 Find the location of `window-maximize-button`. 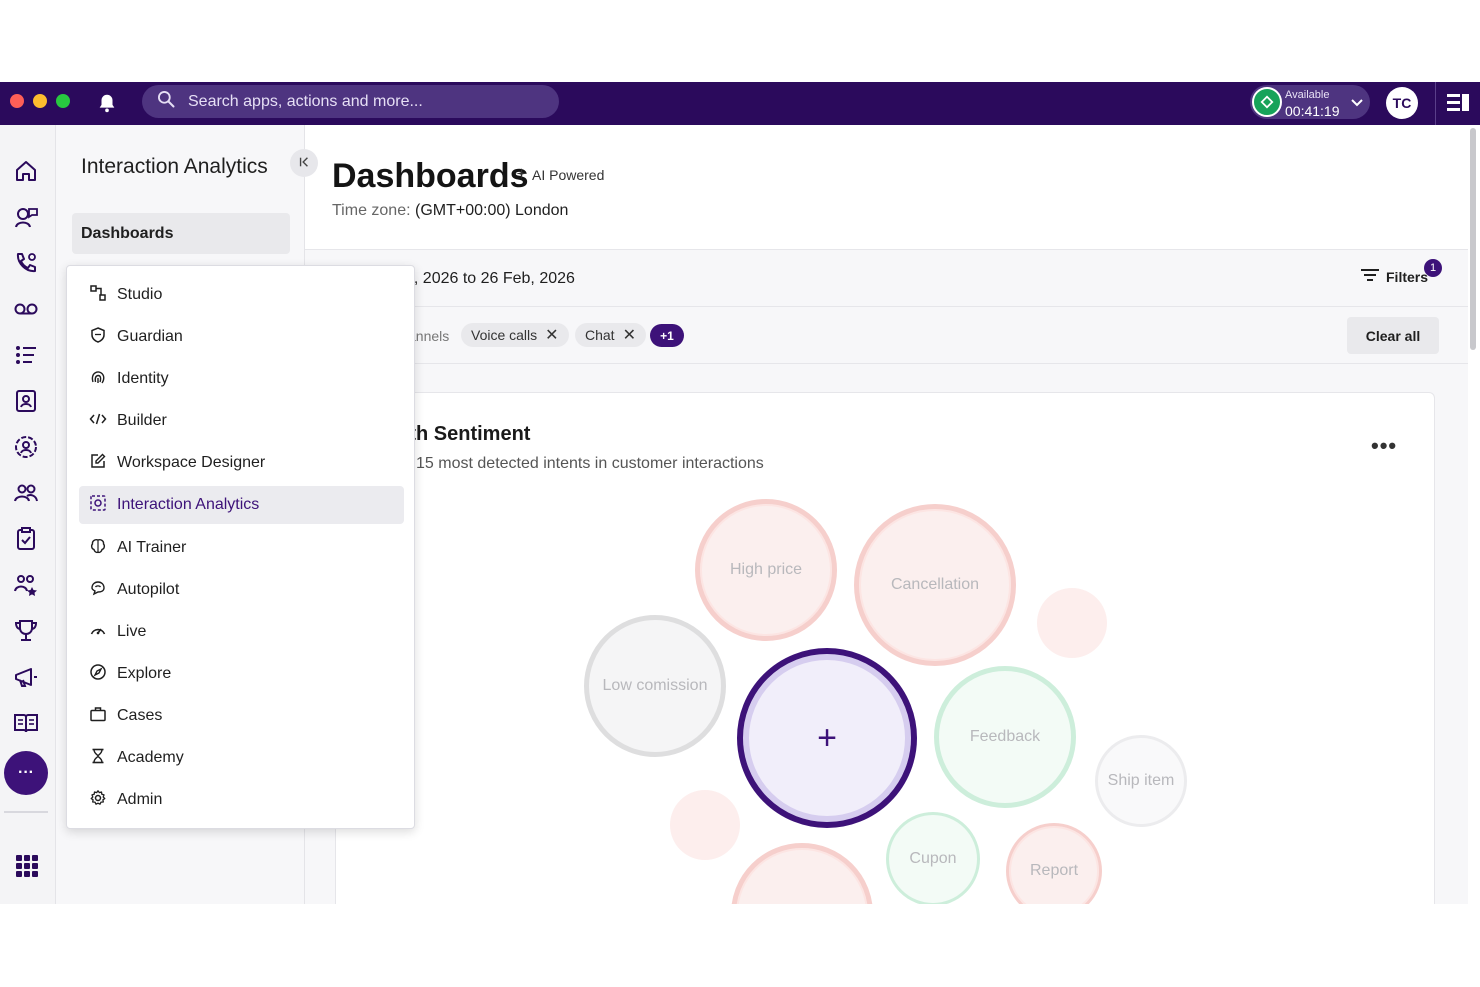

window-maximize-button is located at coordinates (63, 101).